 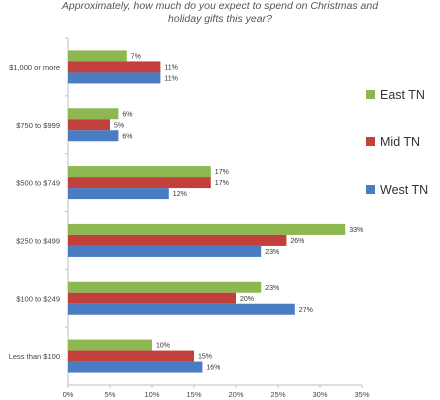 I want to click on legend-label-mid-tn: Mid TN, so click(x=400, y=142).